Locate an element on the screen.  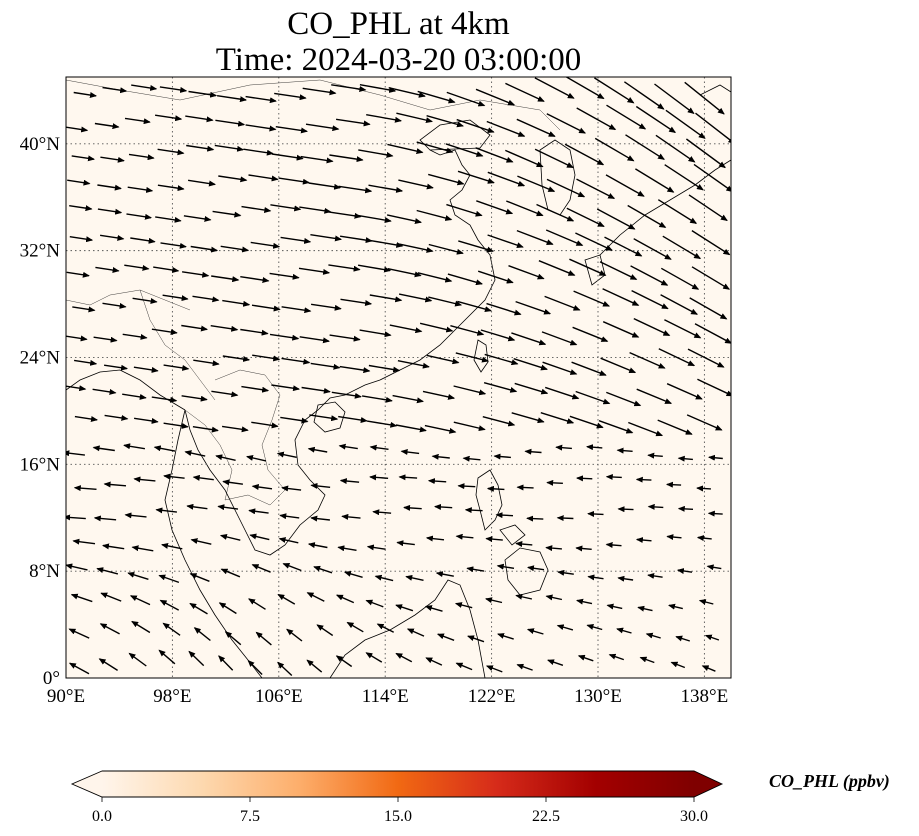
philippines-visayas is located at coordinates (512, 535).